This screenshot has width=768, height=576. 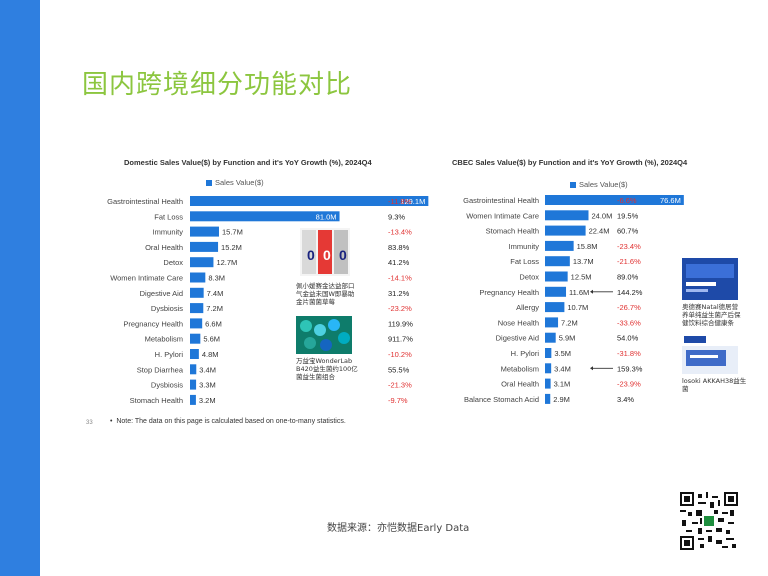 I want to click on value-label: 76.6M, so click(x=670, y=200).